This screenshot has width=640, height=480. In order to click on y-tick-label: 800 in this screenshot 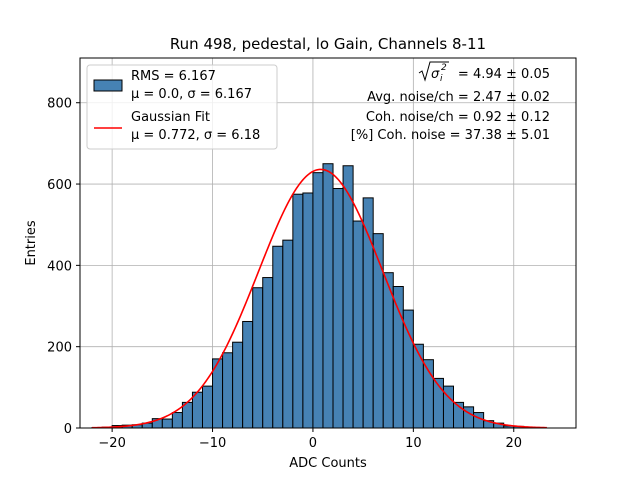, I will do `click(59, 104)`.